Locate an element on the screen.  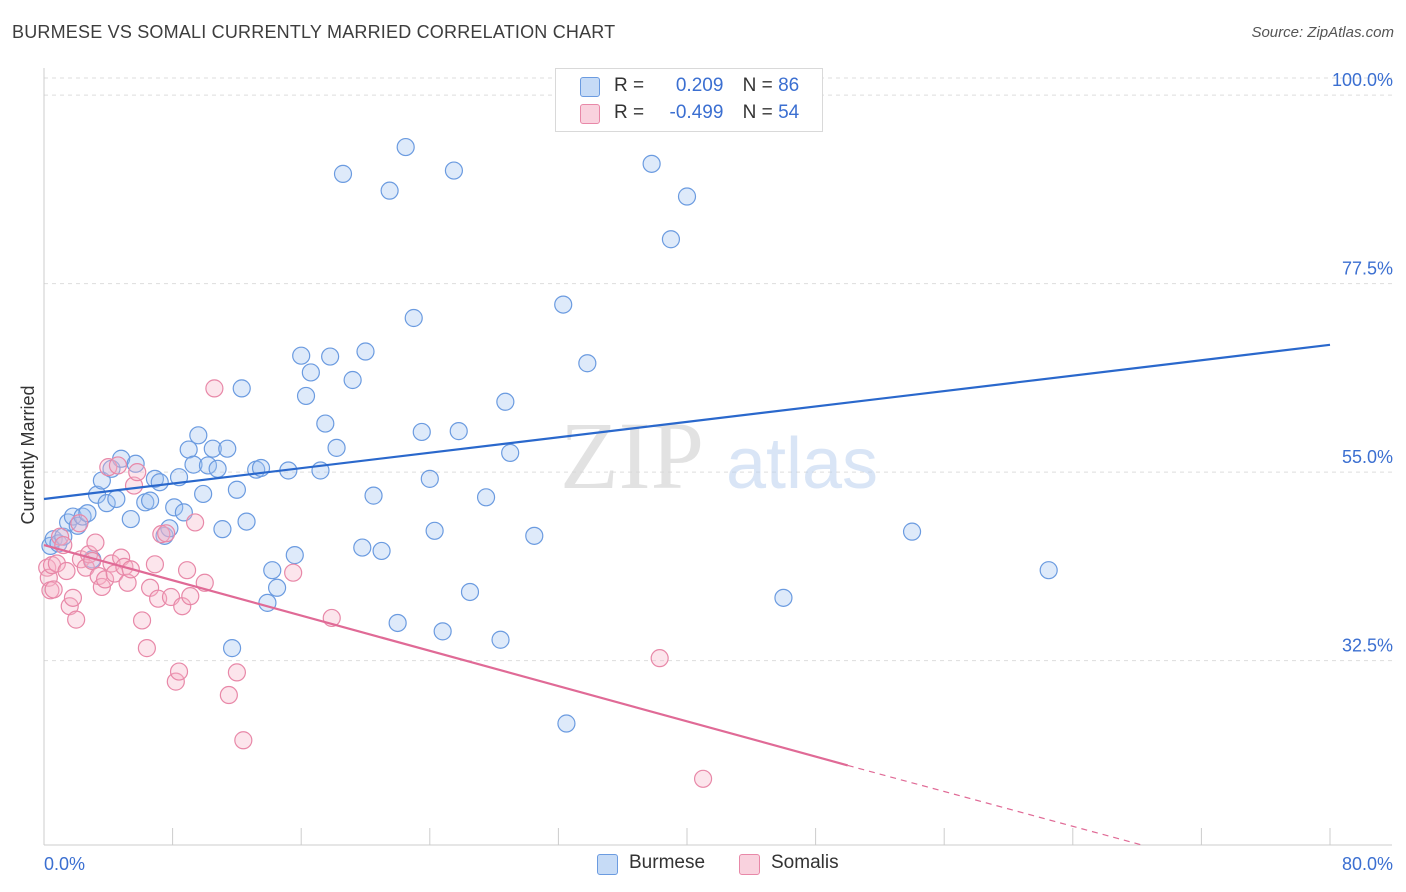
legend-r-value-burmese: 0.209 is located at coordinates (699, 85).